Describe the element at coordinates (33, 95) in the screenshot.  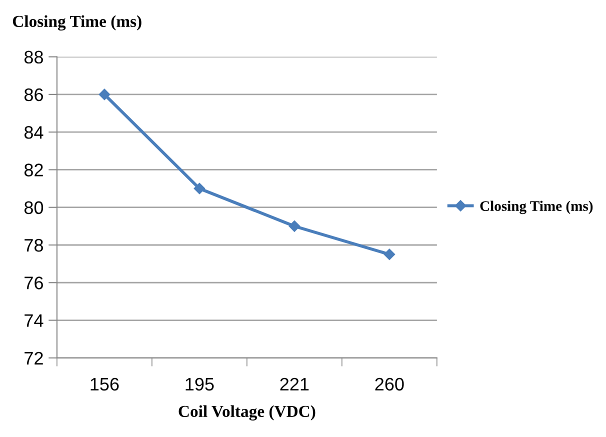
I see `y-tick-label: 86` at that location.